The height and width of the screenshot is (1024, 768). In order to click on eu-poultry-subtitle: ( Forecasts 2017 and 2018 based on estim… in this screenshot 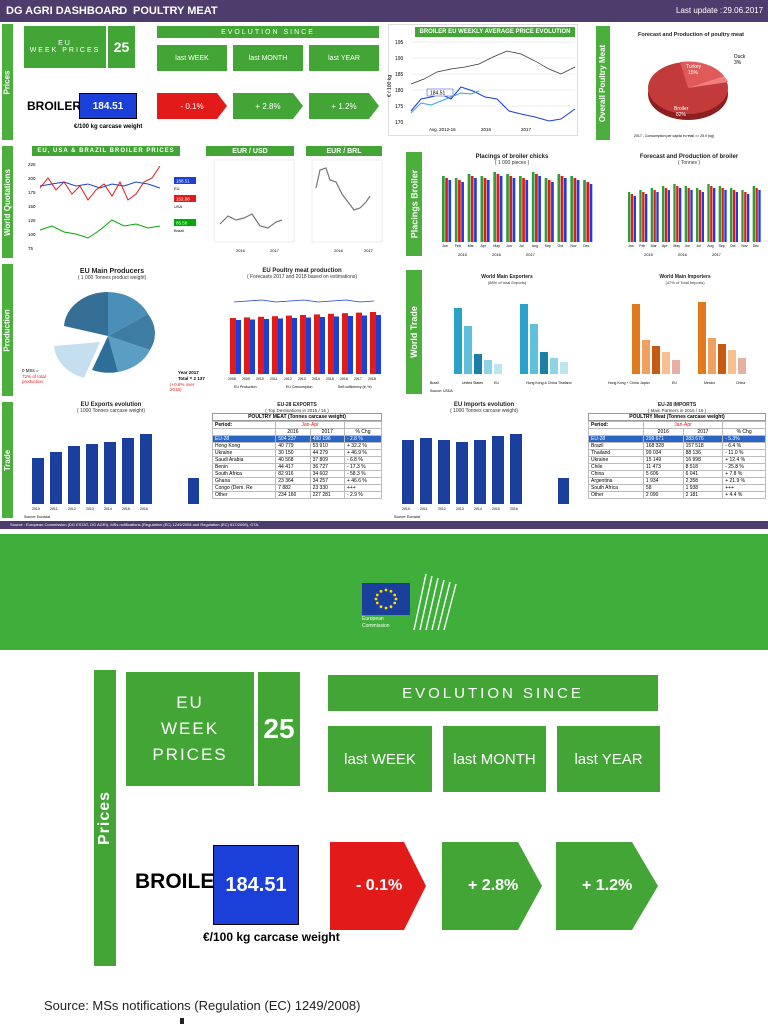, I will do `click(302, 277)`.